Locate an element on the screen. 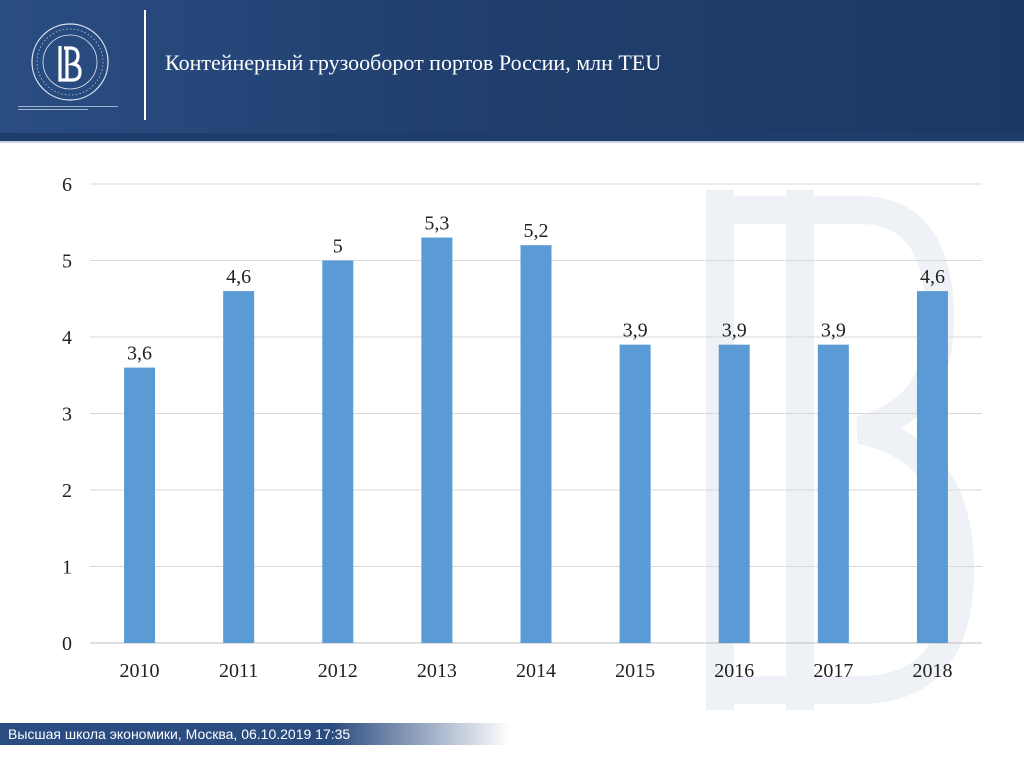 Image resolution: width=1024 pixels, height=767 pixels. x-tick-label: 2012 is located at coordinates (338, 671).